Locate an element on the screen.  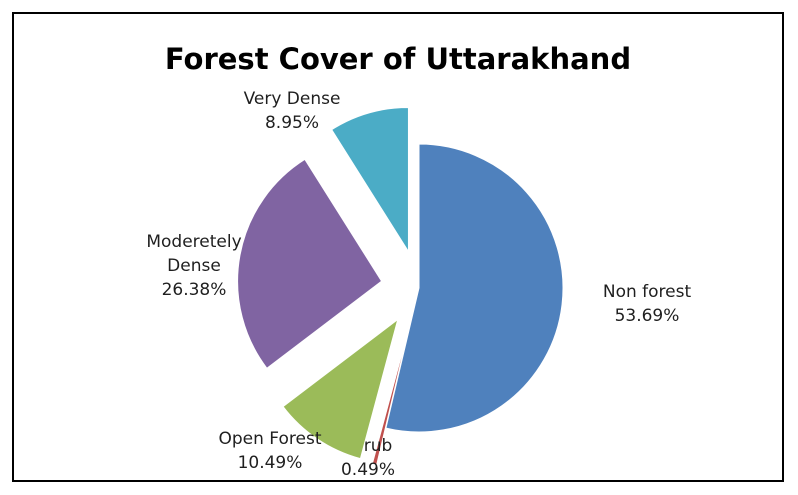
chart-title: Forest Cover of Uttarakhand is located at coordinates (398, 59).